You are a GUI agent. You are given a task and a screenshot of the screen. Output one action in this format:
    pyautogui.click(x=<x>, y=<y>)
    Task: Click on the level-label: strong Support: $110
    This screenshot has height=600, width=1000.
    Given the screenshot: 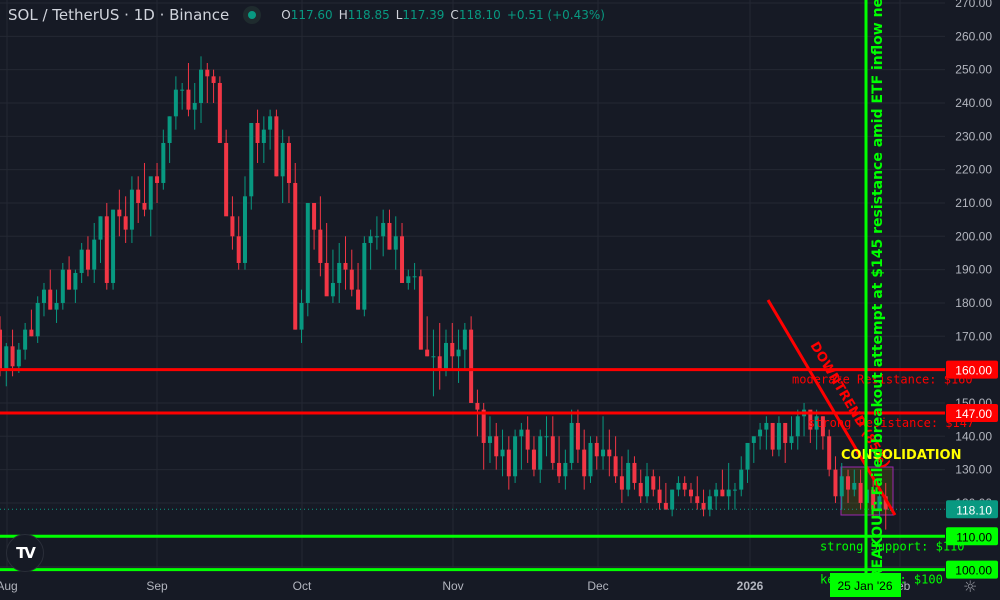 What is the action you would take?
    pyautogui.click(x=892, y=546)
    